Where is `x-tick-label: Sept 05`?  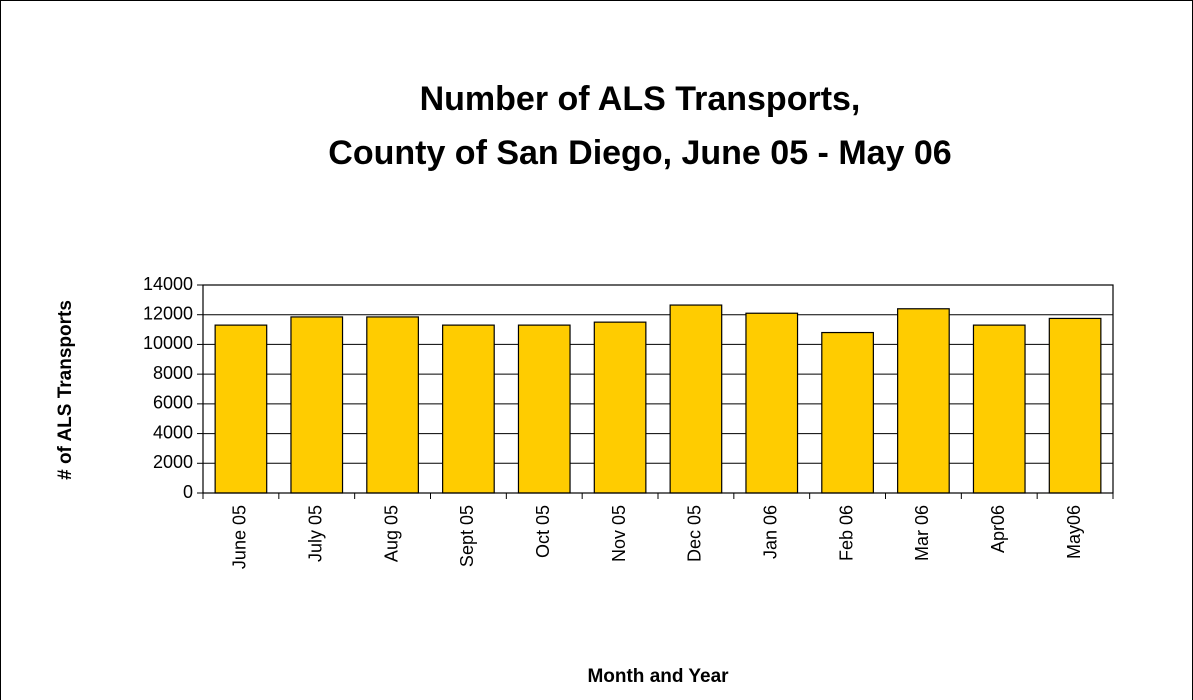
x-tick-label: Sept 05 is located at coordinates (467, 536).